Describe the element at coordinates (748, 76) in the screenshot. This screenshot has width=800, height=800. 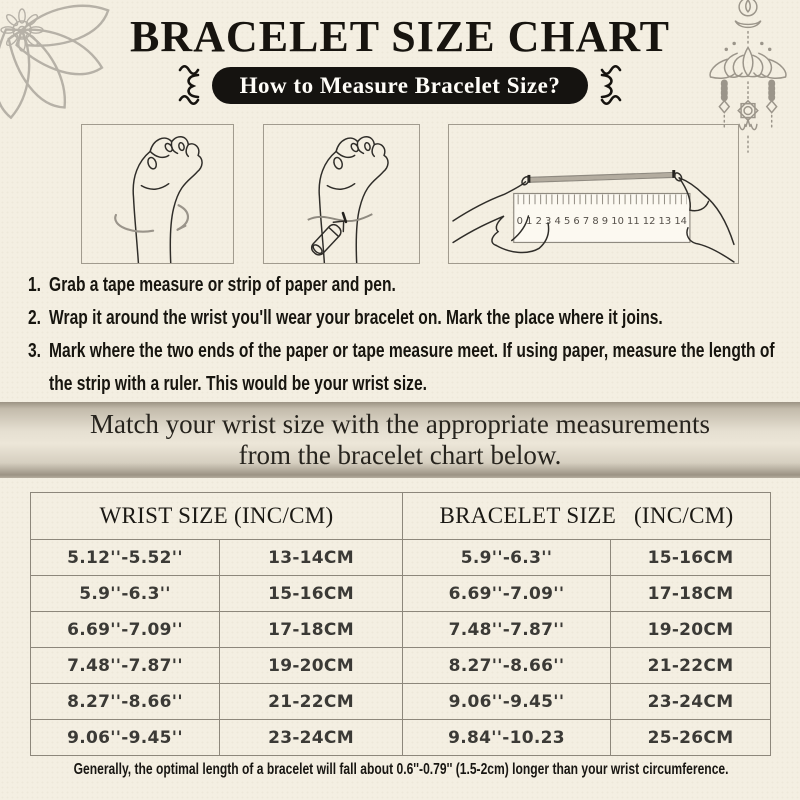
I see `lotus-ornament-icon` at that location.